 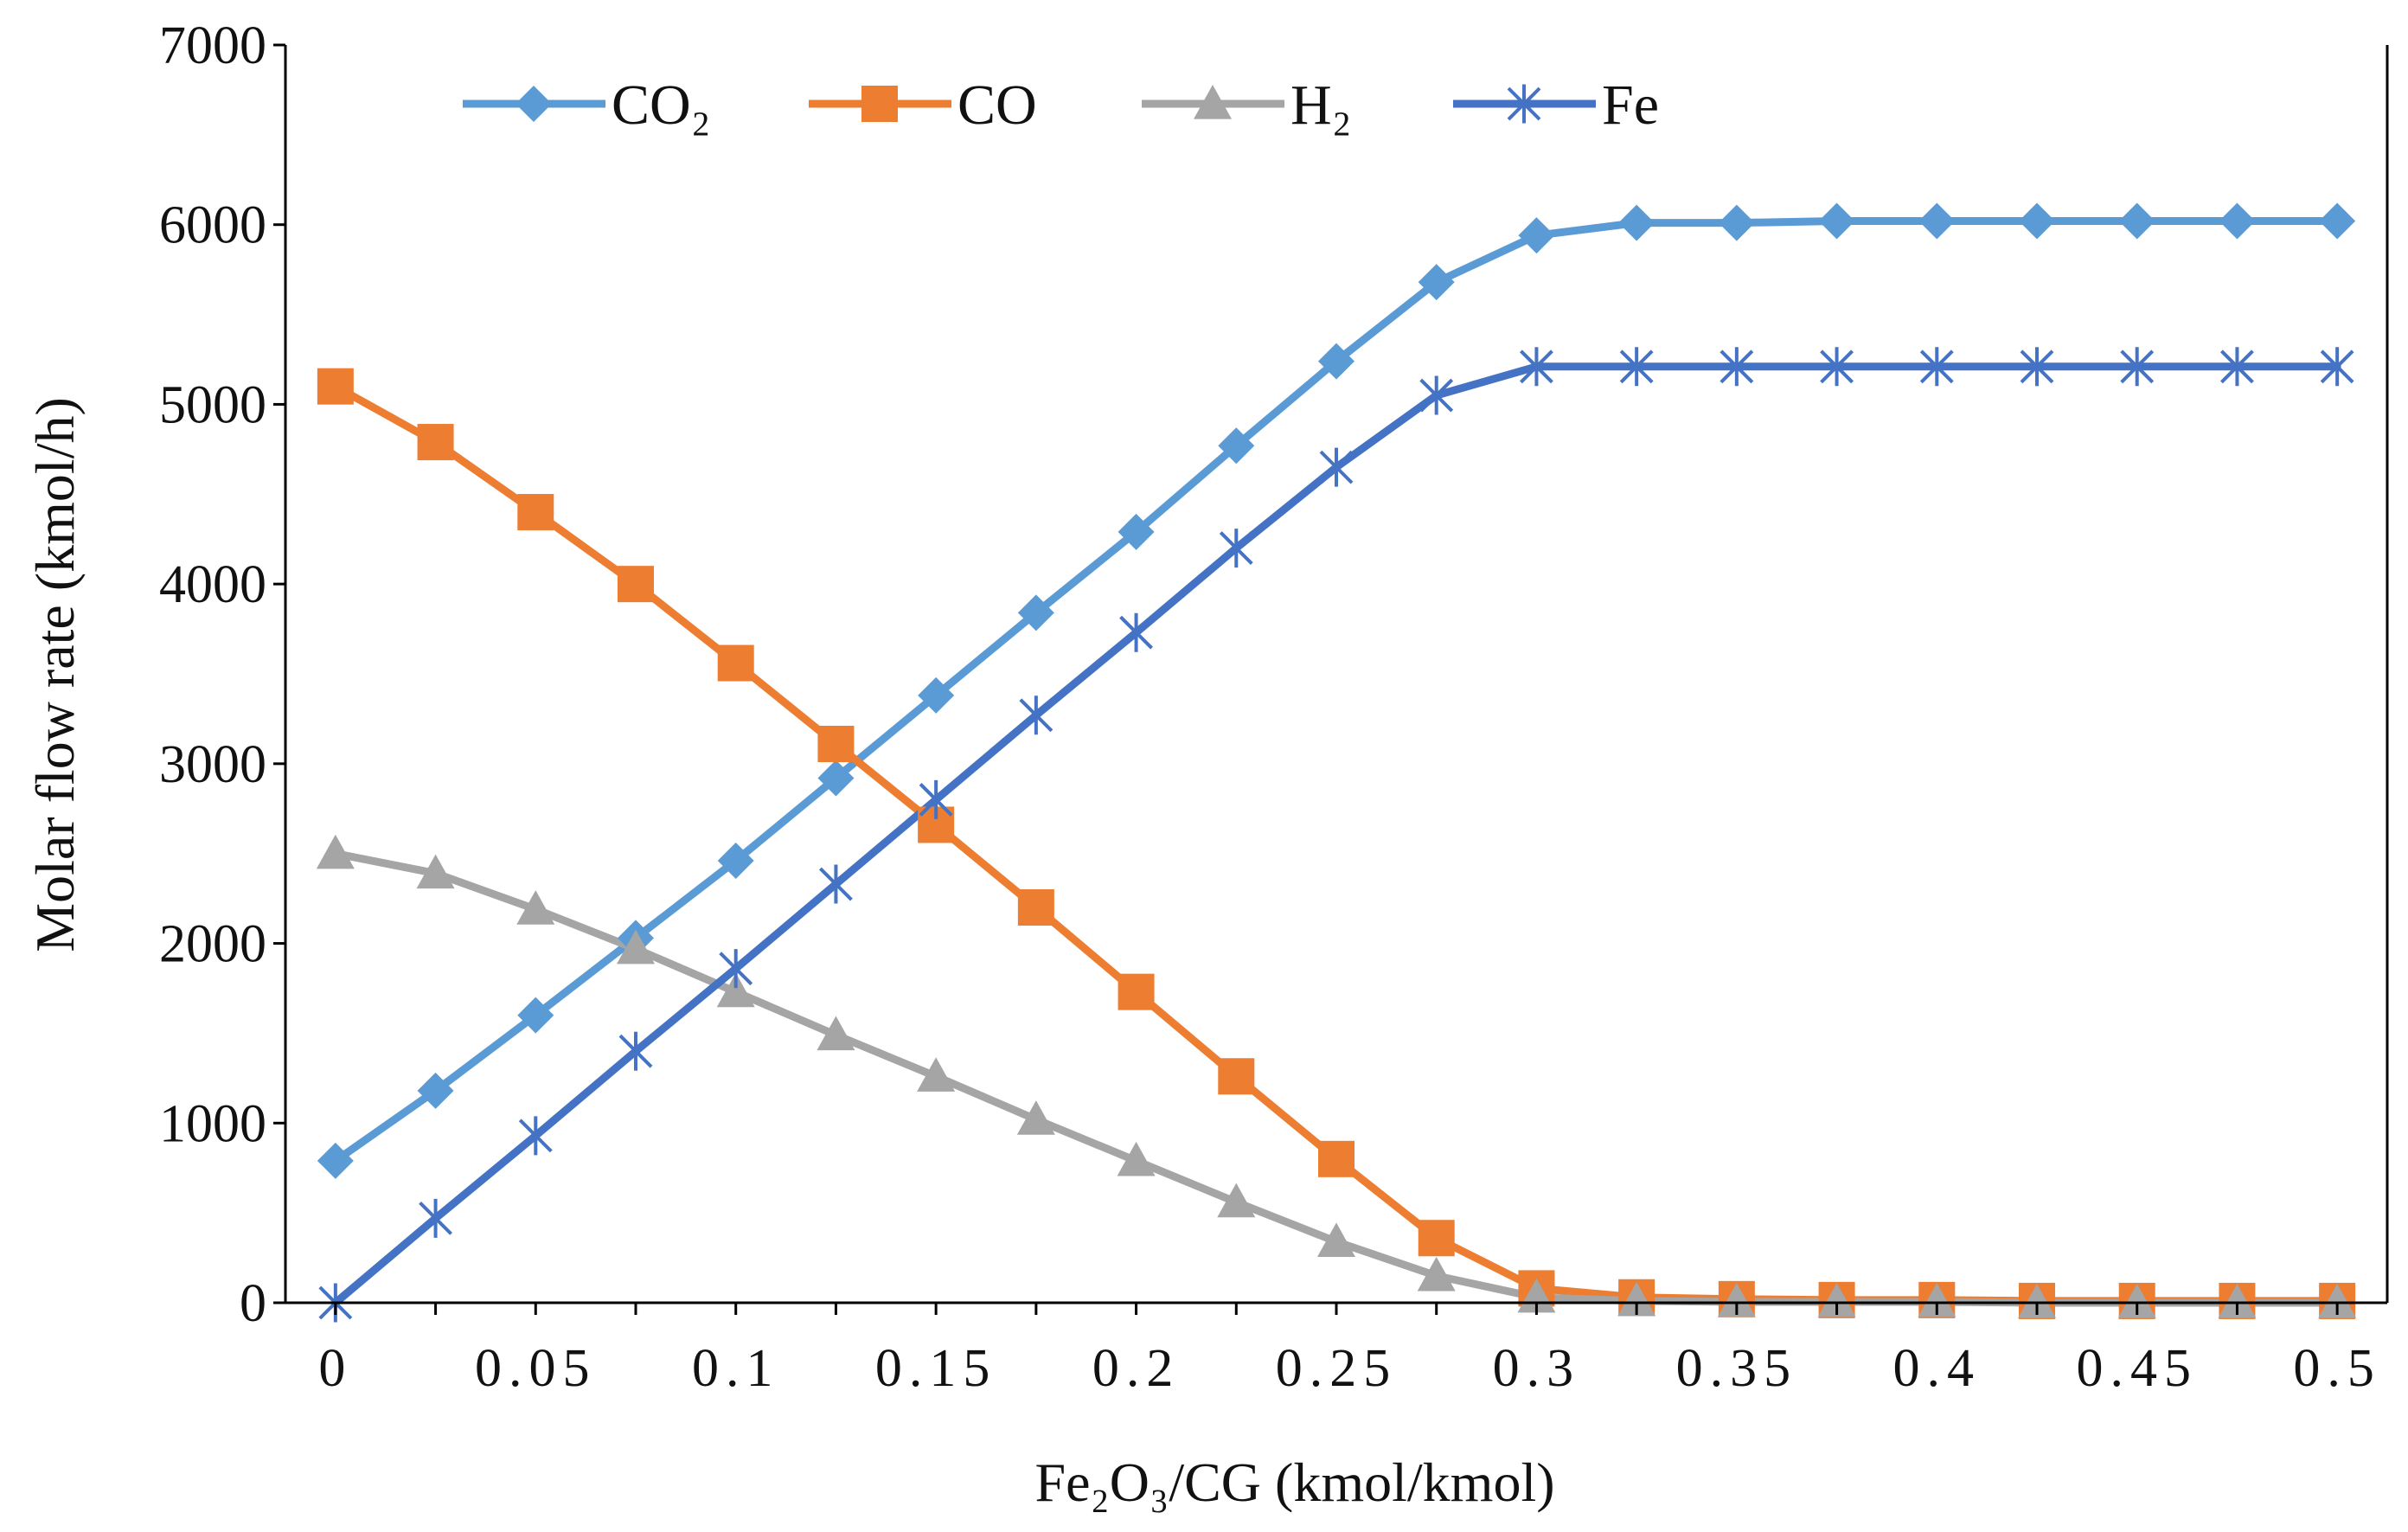 What do you see at coordinates (222, 674) in the screenshot?
I see `y-axis-ticks: 0 1000 2000 3000 4000 5000 6000 7000` at bounding box center [222, 674].